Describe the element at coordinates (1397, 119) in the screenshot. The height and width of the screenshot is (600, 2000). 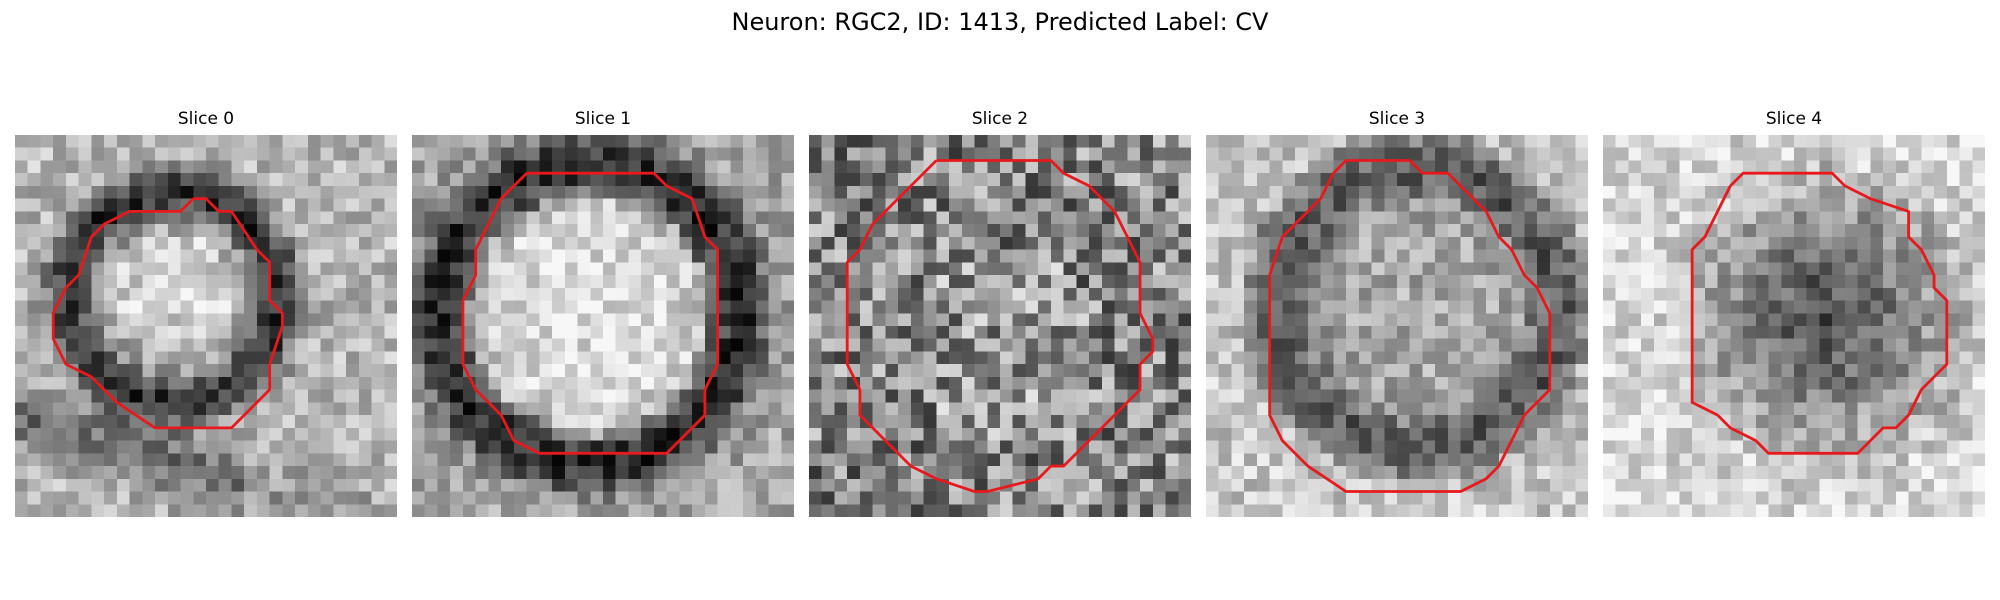
I see `panel-title: Slice 3` at that location.